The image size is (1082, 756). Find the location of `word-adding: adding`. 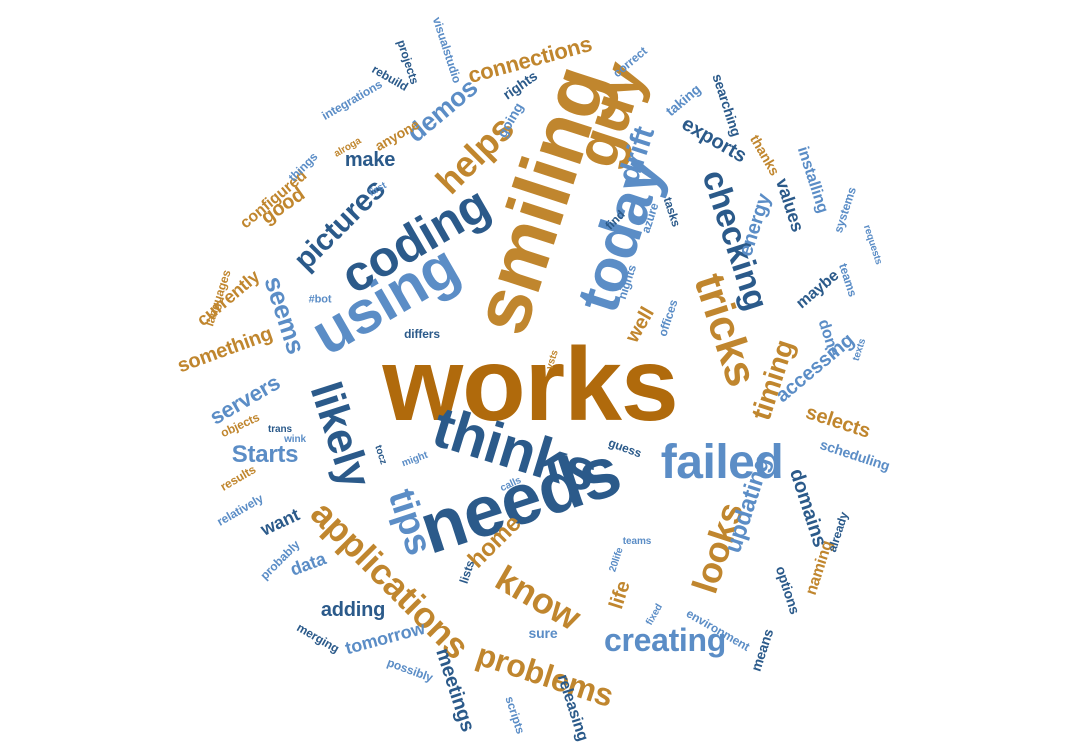

word-adding: adding is located at coordinates (353, 610).